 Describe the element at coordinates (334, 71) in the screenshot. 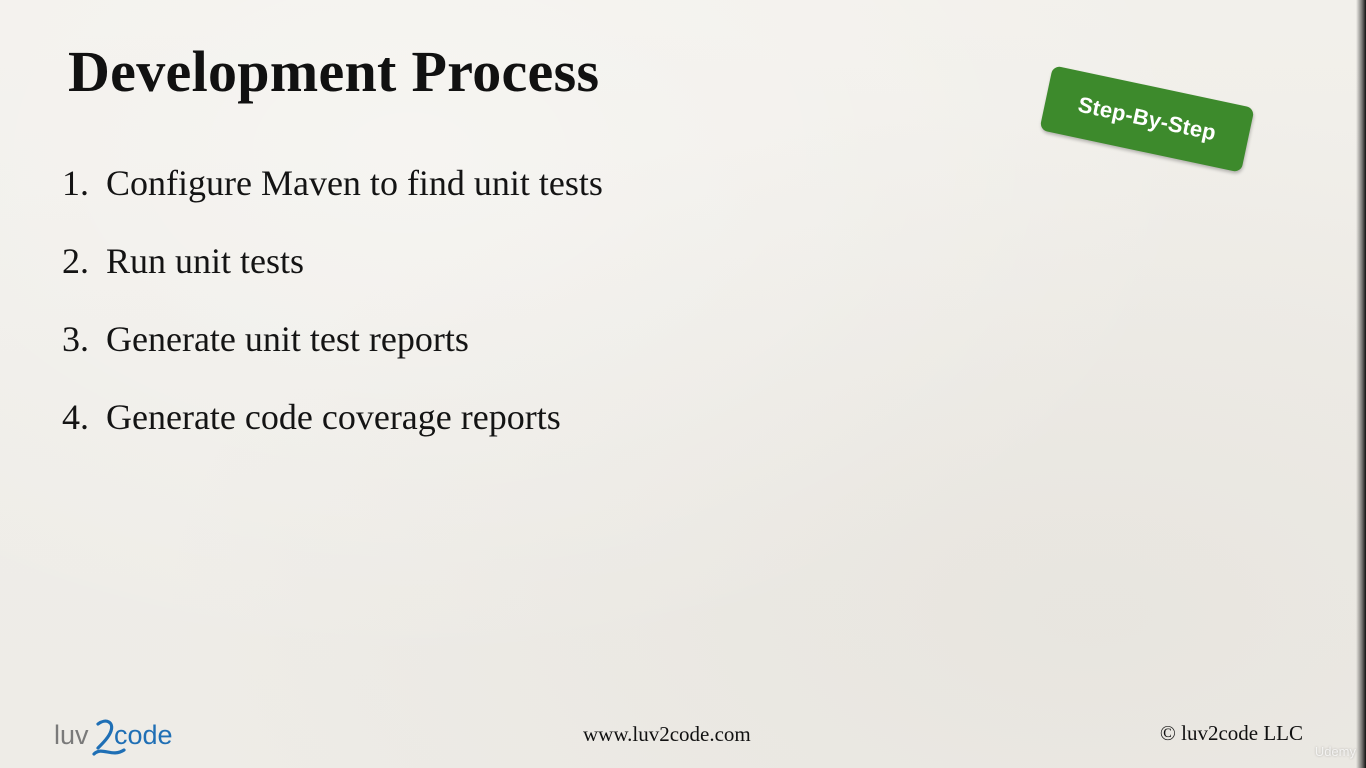

I see `slide-title: Development Process` at that location.